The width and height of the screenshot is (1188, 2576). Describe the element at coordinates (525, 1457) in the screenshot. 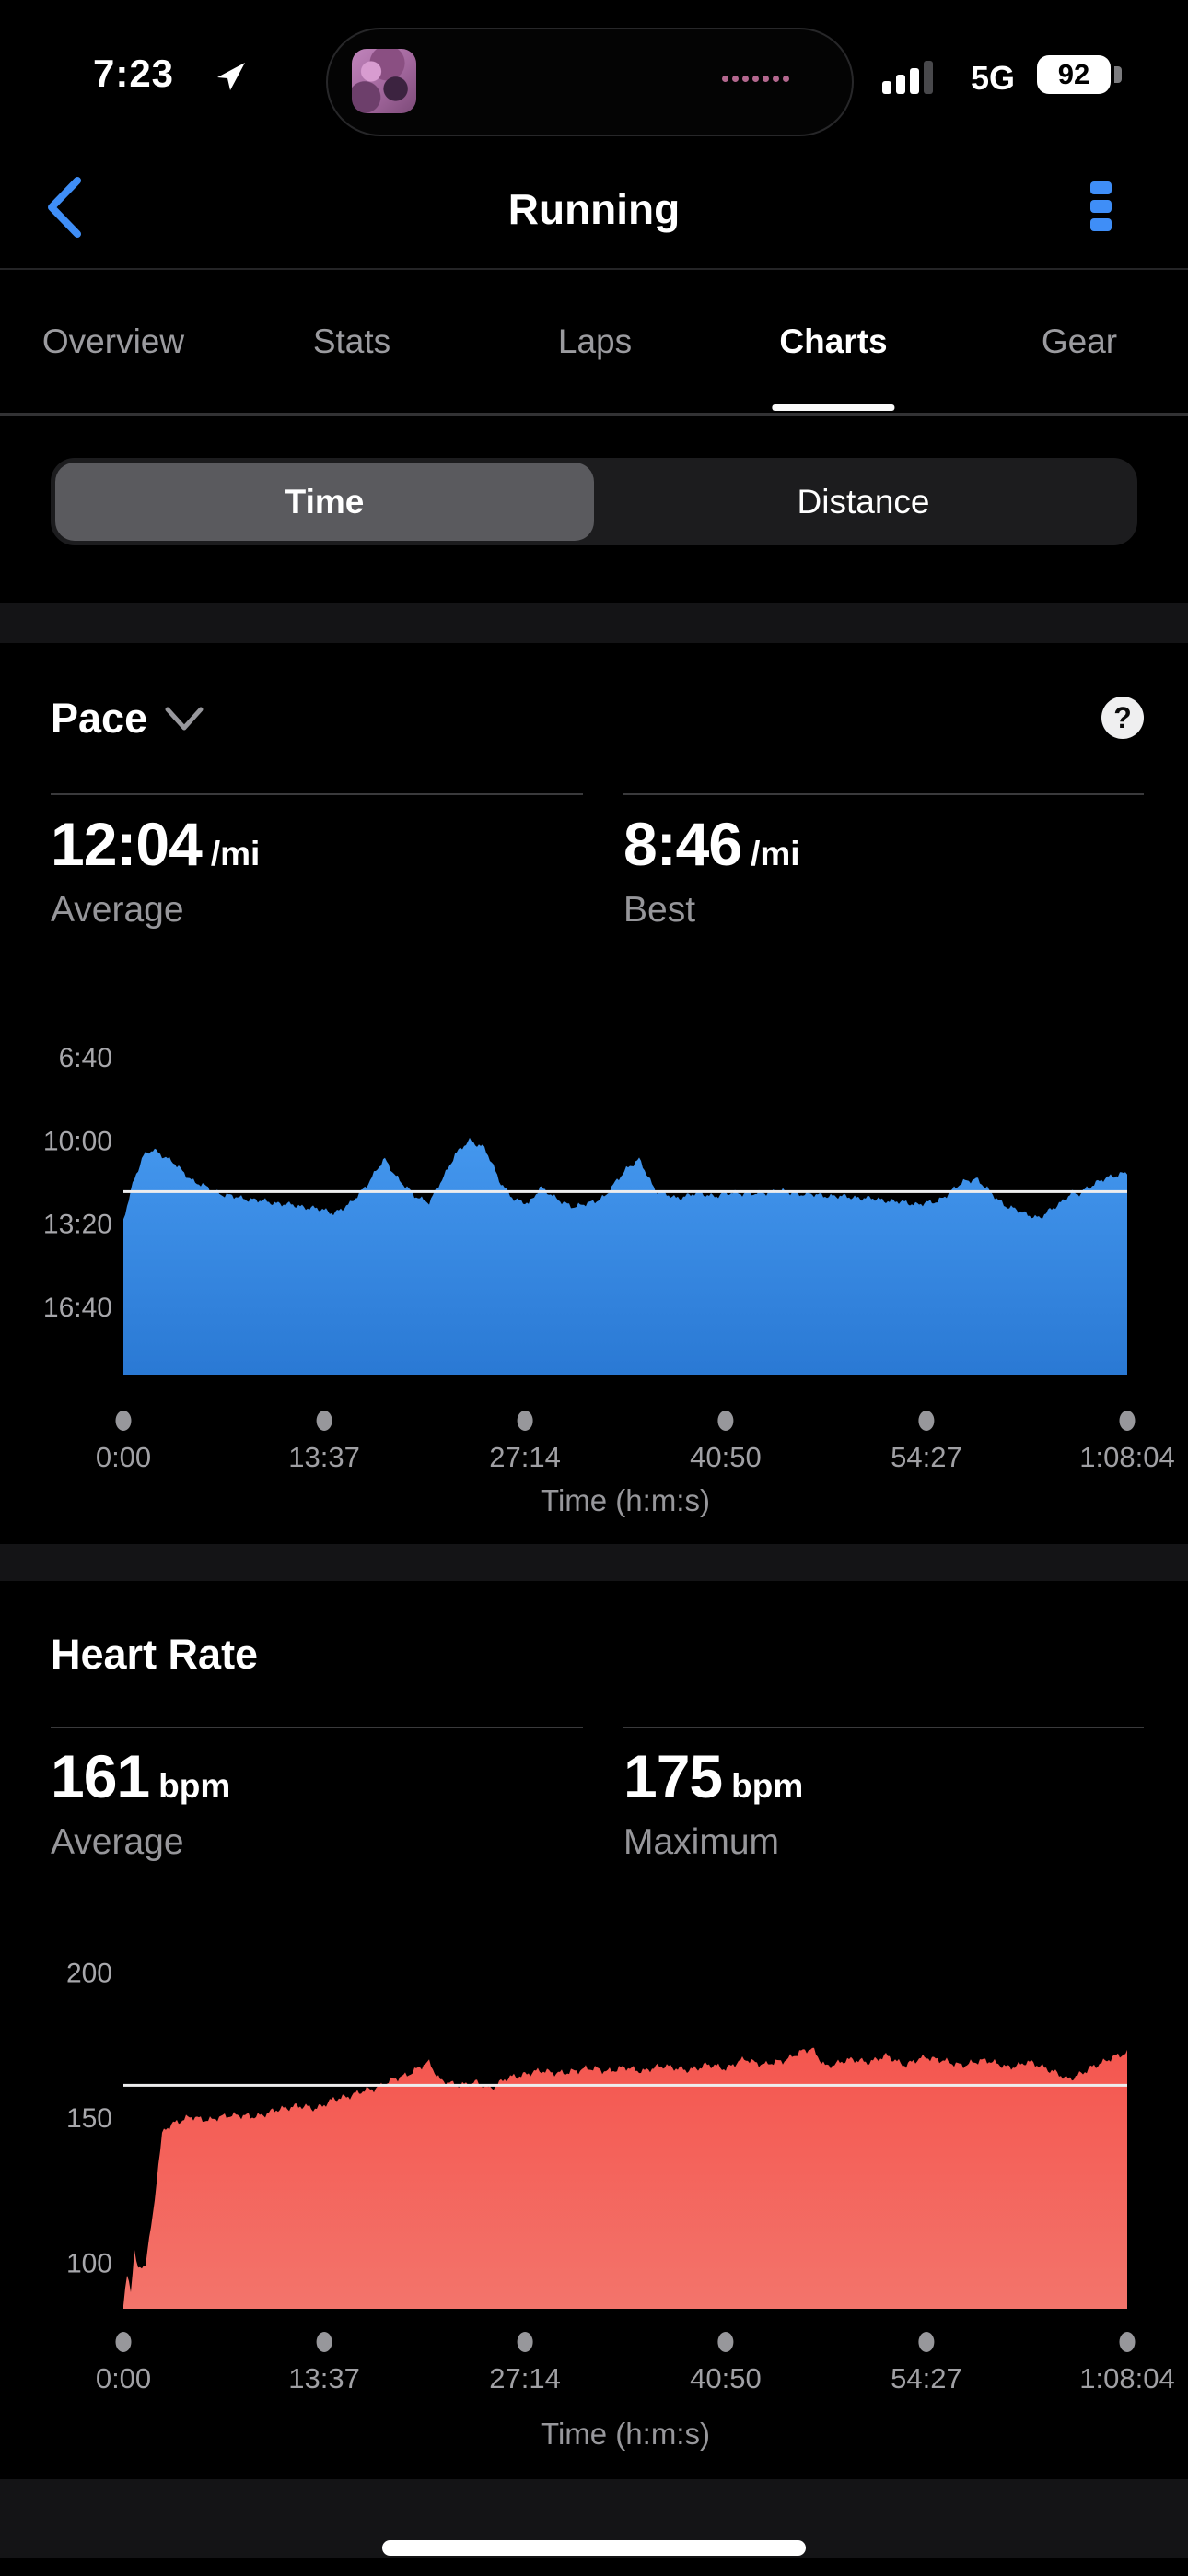

I see `x-tick-label: 27:14` at that location.